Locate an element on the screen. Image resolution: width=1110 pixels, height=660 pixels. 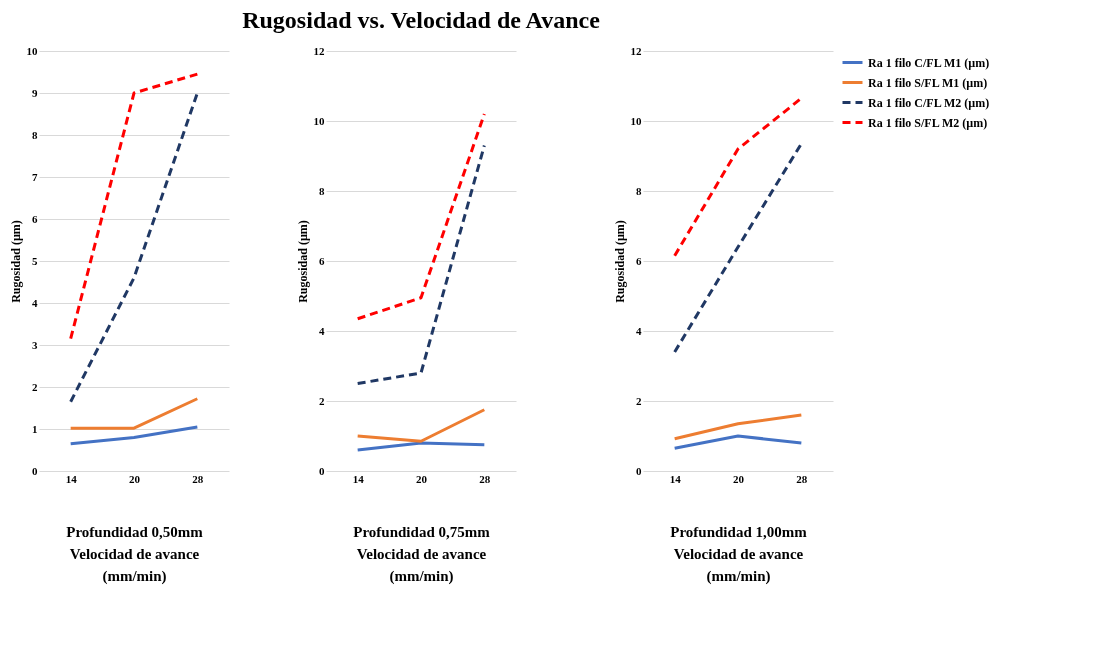
x-axis-title: Profundidad 0,75mm Velocidad de avance (mm/min) is located at coordinates (422, 554).